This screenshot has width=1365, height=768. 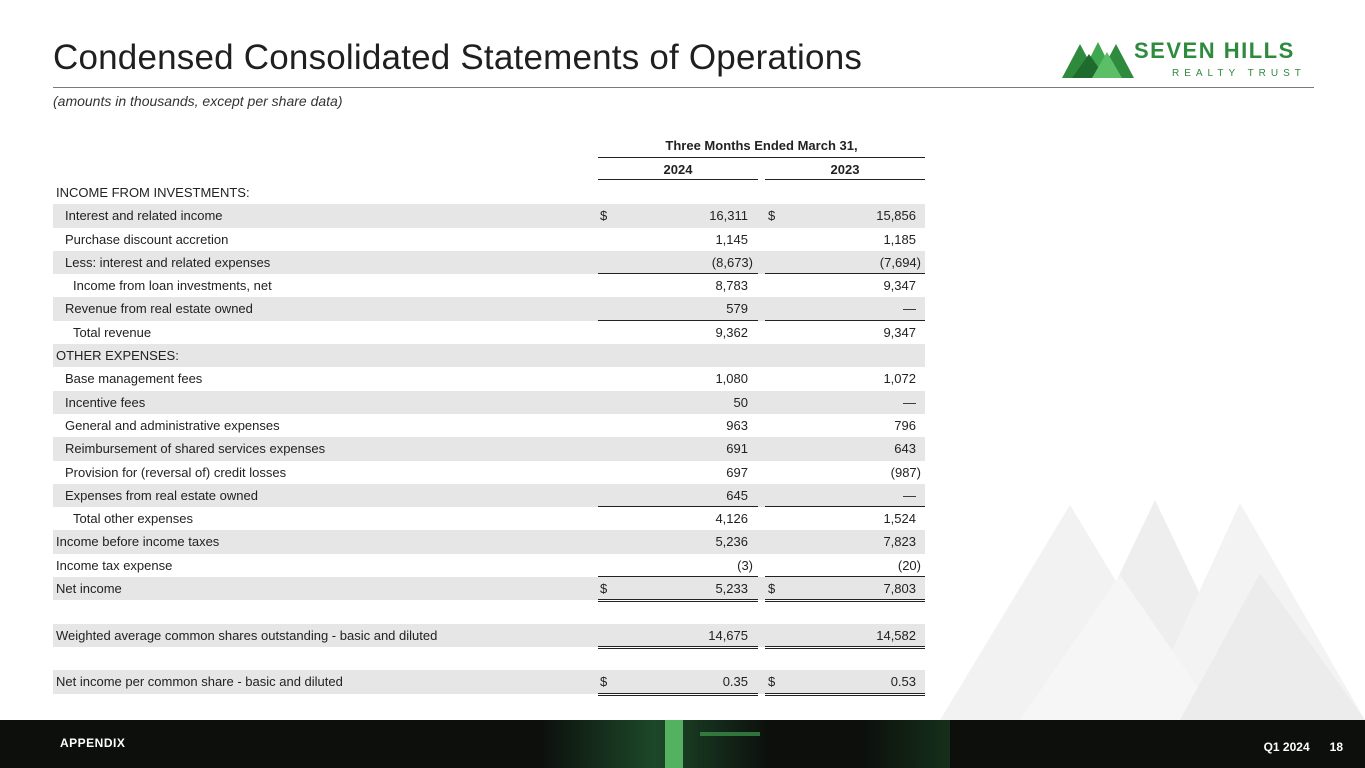 What do you see at coordinates (489, 518) in the screenshot?
I see `table-row: Total other expenses 4,126 1,524` at bounding box center [489, 518].